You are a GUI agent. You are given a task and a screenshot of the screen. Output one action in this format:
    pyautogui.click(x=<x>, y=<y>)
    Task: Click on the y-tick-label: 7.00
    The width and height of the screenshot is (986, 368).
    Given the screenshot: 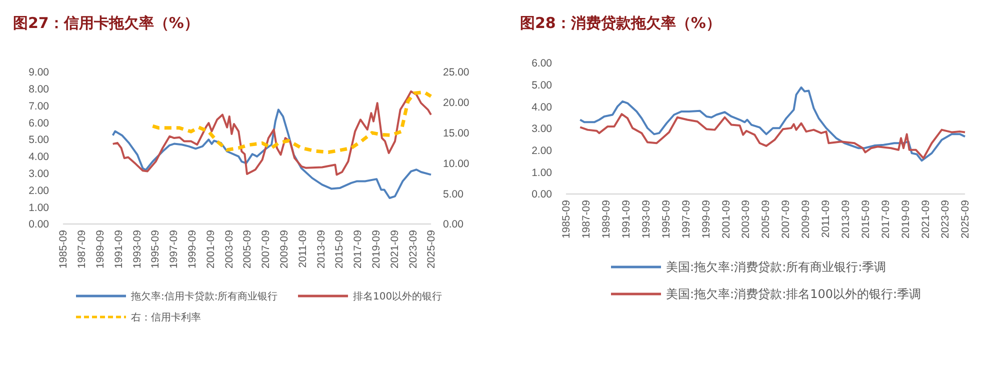 What is the action you would take?
    pyautogui.click(x=39, y=106)
    